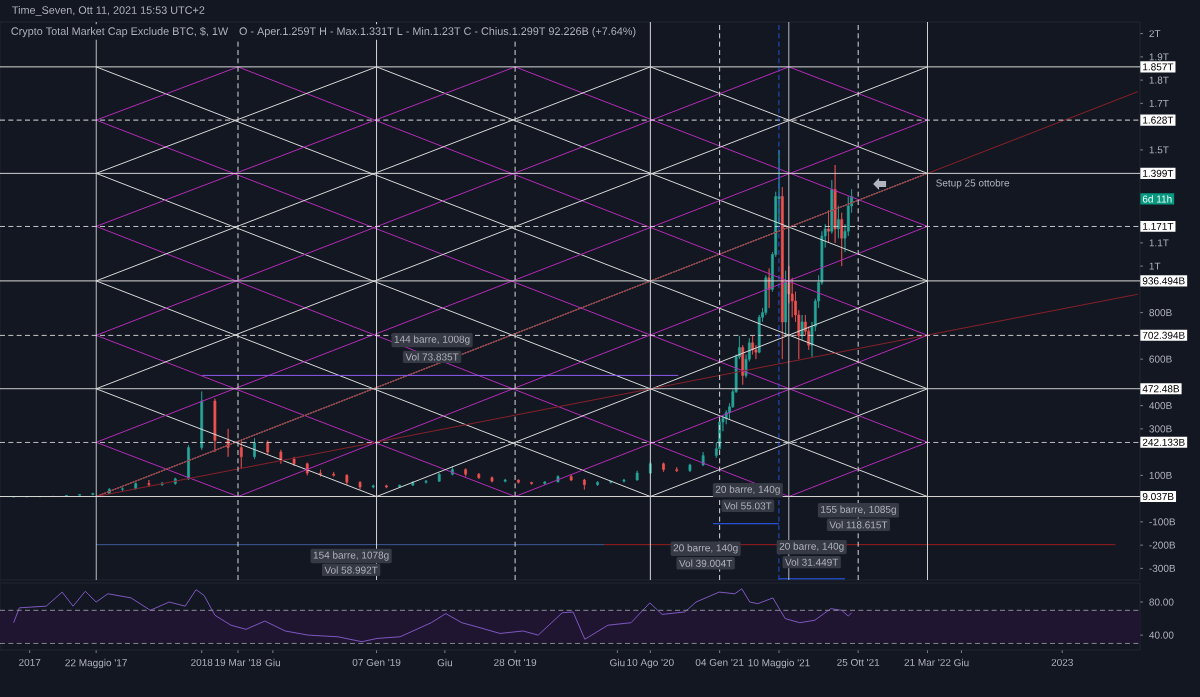  Describe the element at coordinates (706, 563) in the screenshot. I see `annotation: Vol 39.004T` at that location.